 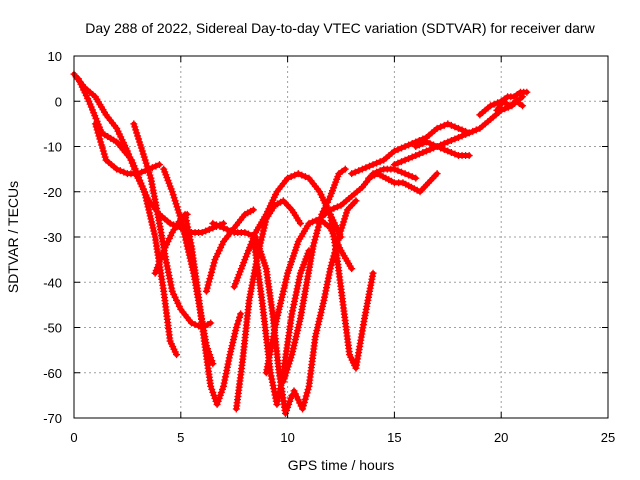 What do you see at coordinates (73, 437) in the screenshot?
I see `x-tick-label: 0` at bounding box center [73, 437].